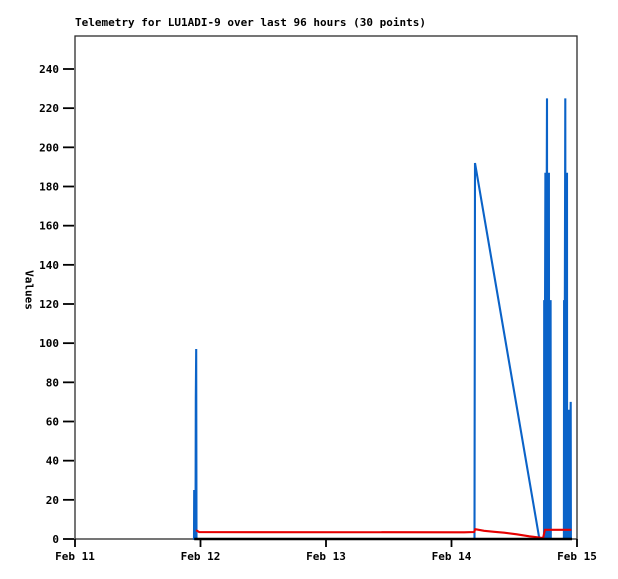 The height and width of the screenshot is (579, 618). What do you see at coordinates (75, 556) in the screenshot?
I see `x-tick-label: Feb 11` at bounding box center [75, 556].